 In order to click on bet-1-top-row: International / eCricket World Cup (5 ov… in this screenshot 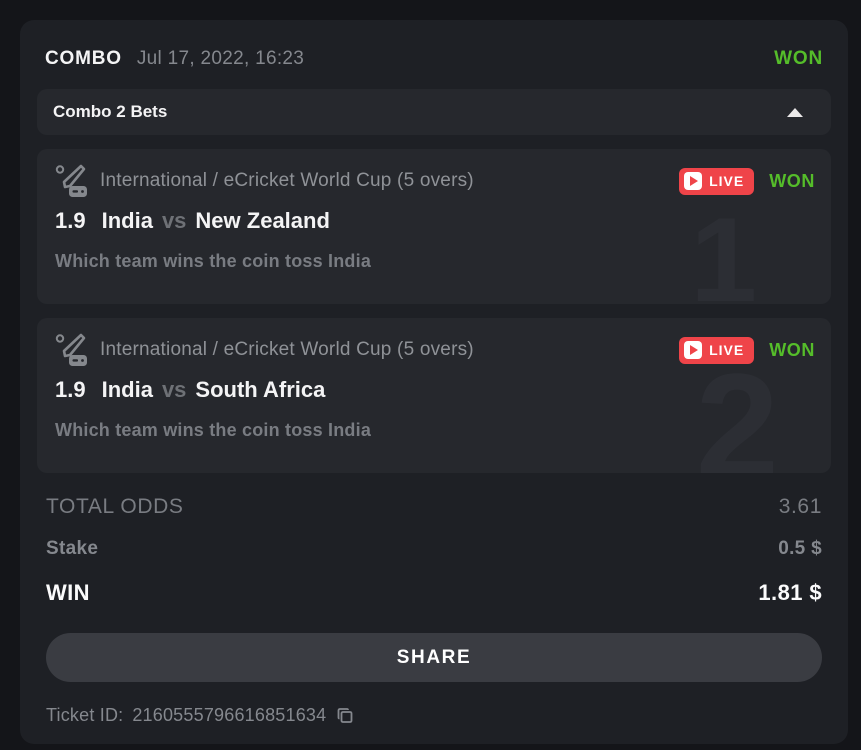, I will do `click(434, 181)`.